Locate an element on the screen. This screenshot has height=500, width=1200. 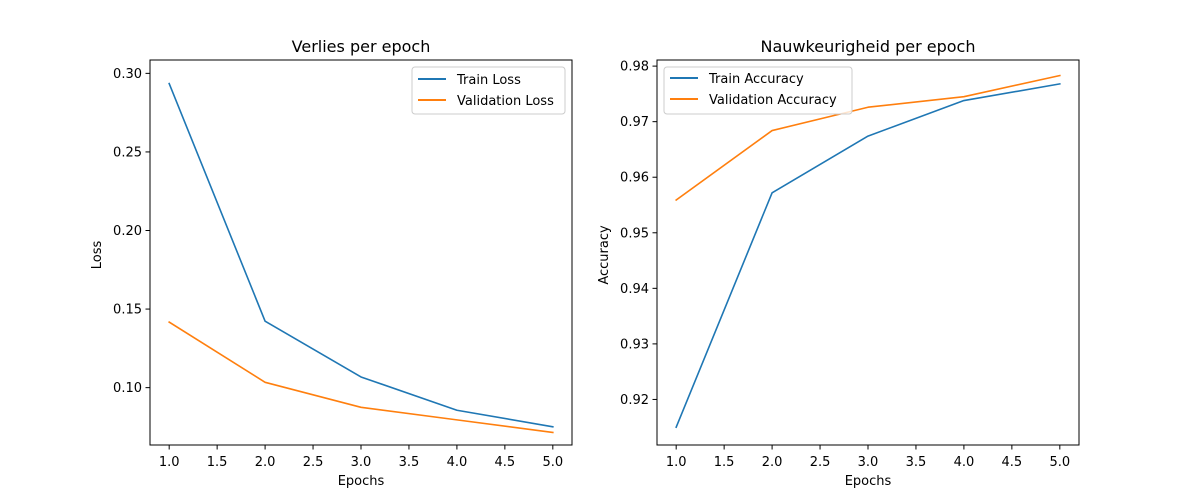
accuracy-y-tick-label: 0.96 is located at coordinates (634, 178).